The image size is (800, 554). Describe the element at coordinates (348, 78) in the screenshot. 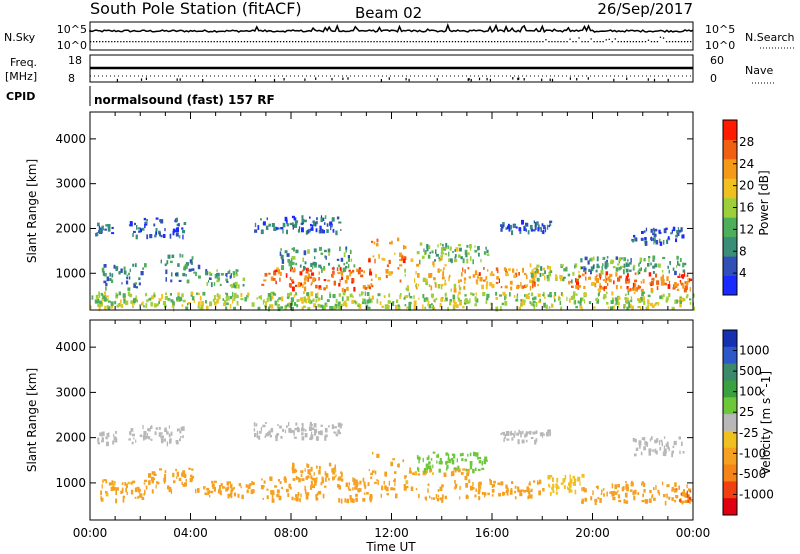

I see `nave-dot` at that location.